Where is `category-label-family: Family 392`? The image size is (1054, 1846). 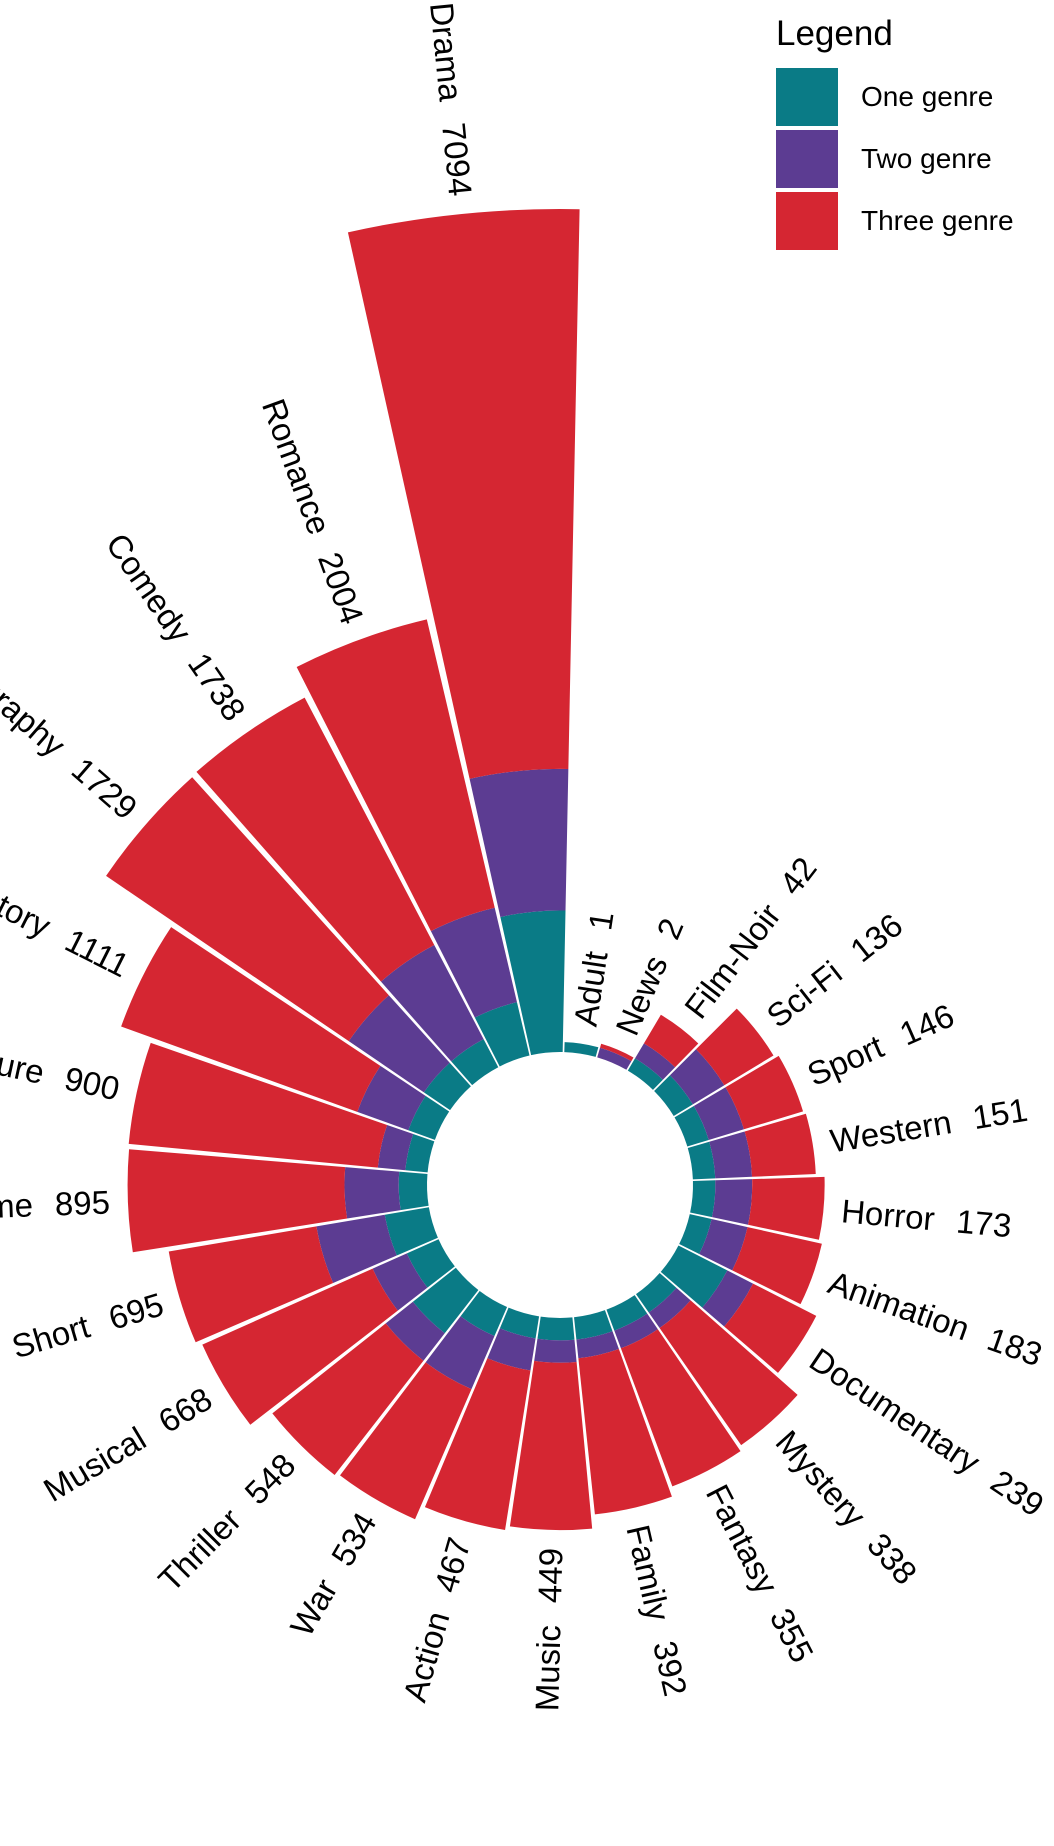
category-label-family: Family 392 is located at coordinates (657, 1610).